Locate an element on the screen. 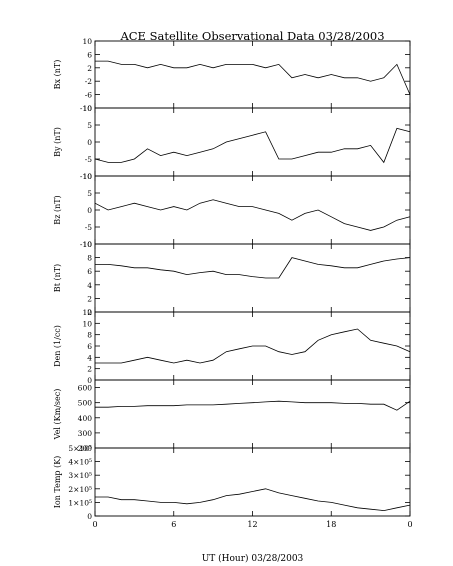  y-tick-label-1-4: 10 is located at coordinates (87, 108).